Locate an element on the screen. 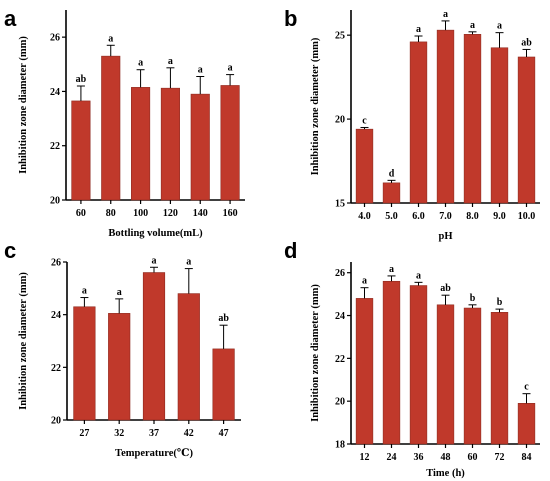 The height and width of the screenshot is (481, 550). x-tick-label: 36 is located at coordinates (419, 457).